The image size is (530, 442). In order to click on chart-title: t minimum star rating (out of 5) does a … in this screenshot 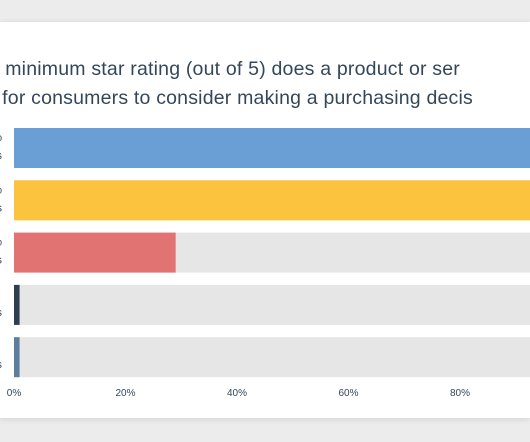, I will do `click(265, 84)`.